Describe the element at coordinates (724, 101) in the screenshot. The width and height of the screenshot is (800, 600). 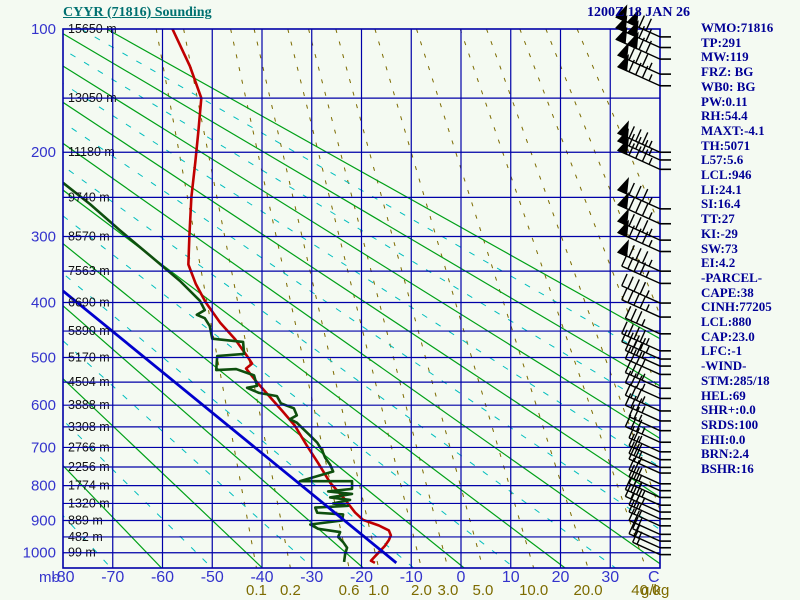
I see `stat-line: PW:0.11` at that location.